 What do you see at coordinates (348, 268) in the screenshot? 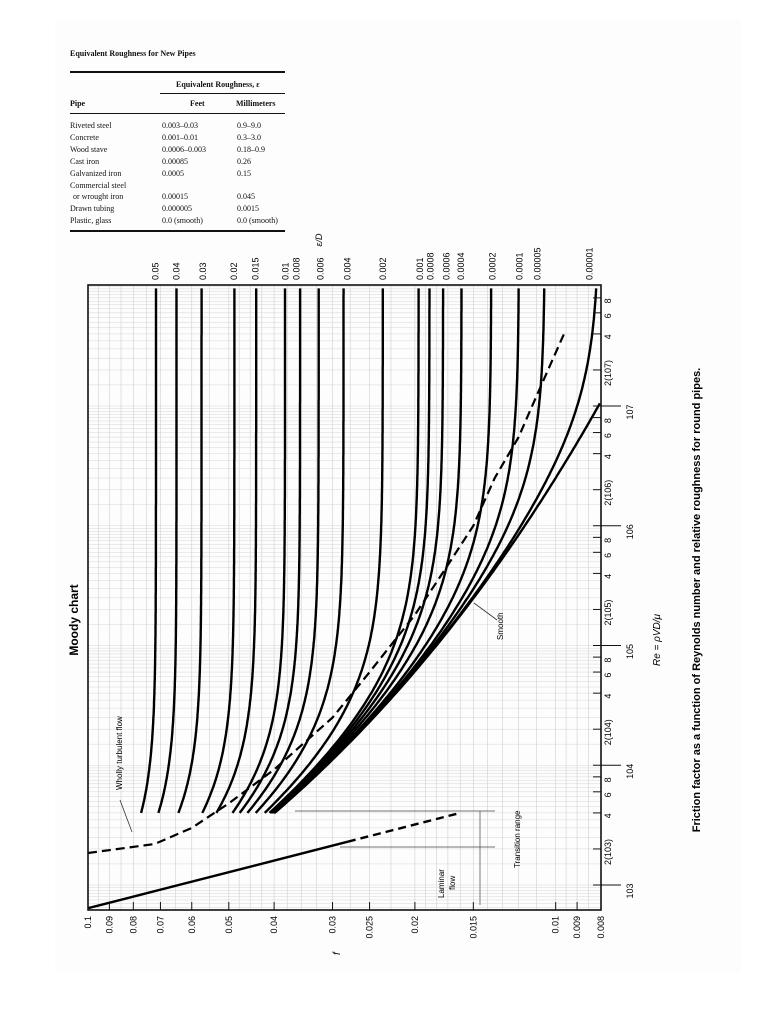
I see `roughness-label: 0.004` at bounding box center [348, 268].